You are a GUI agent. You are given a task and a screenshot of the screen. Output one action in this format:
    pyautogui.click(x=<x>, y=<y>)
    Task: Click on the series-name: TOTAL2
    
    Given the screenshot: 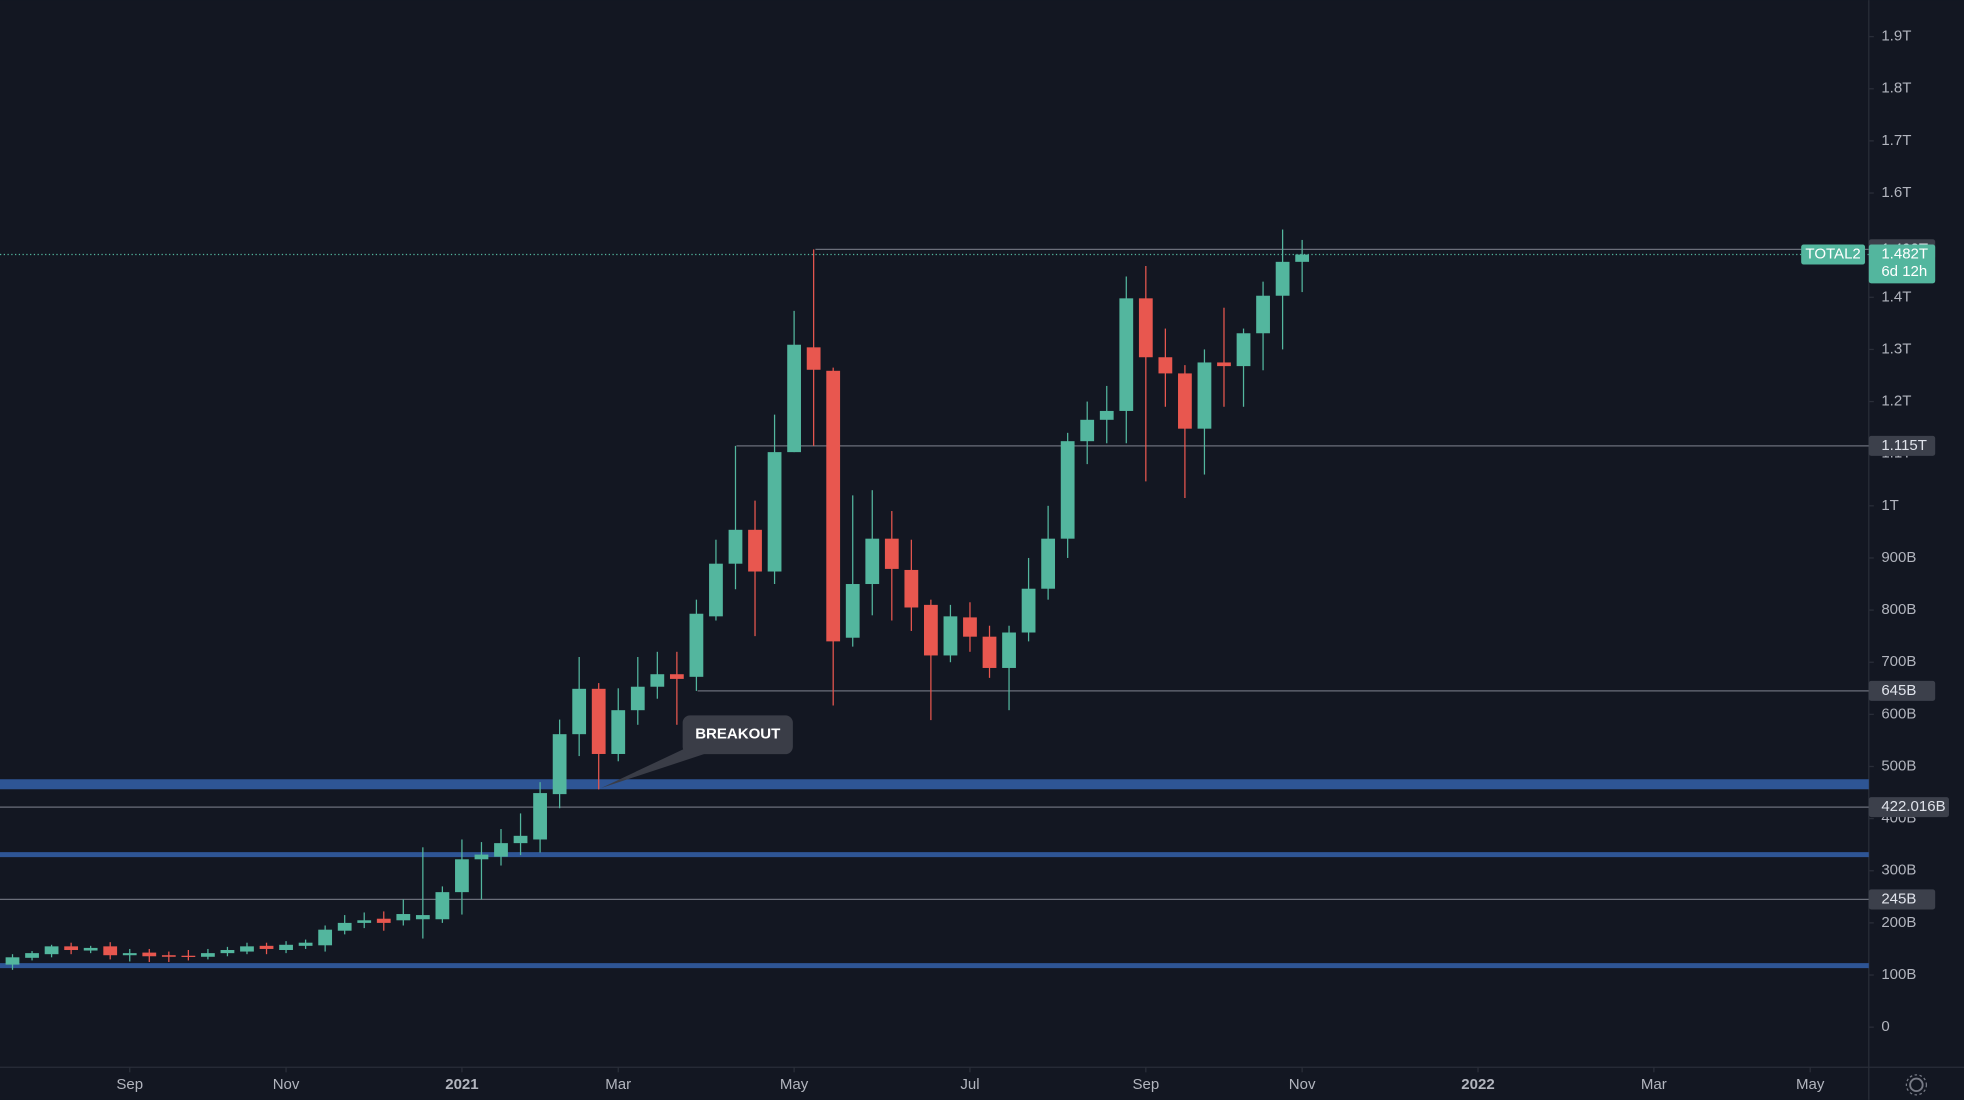 What is the action you would take?
    pyautogui.click(x=1832, y=254)
    